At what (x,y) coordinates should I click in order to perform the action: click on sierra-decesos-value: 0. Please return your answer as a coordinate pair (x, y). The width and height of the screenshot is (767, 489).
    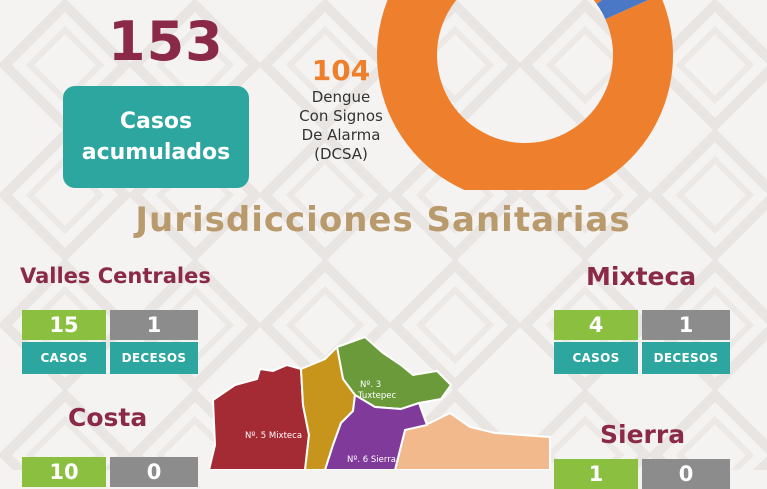
    Looking at the image, I should click on (686, 474).